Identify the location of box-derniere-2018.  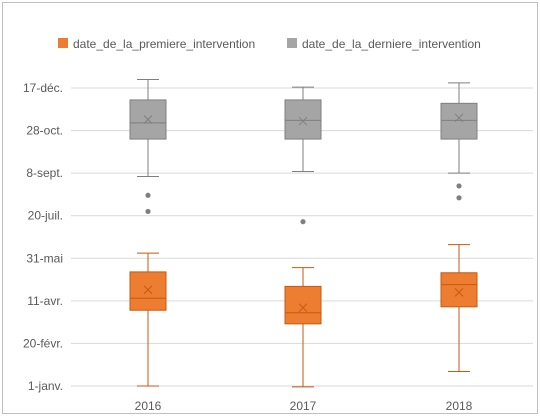
(459, 141).